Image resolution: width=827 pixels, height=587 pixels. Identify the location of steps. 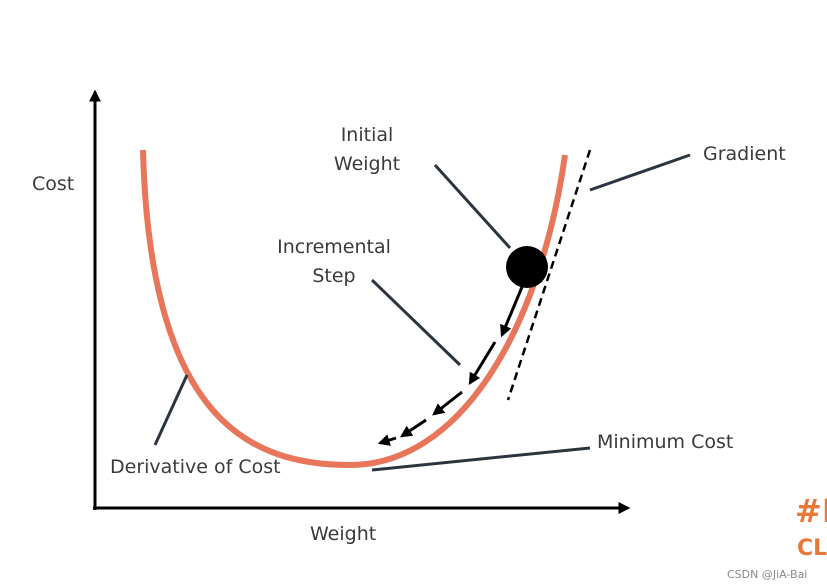
(450, 366).